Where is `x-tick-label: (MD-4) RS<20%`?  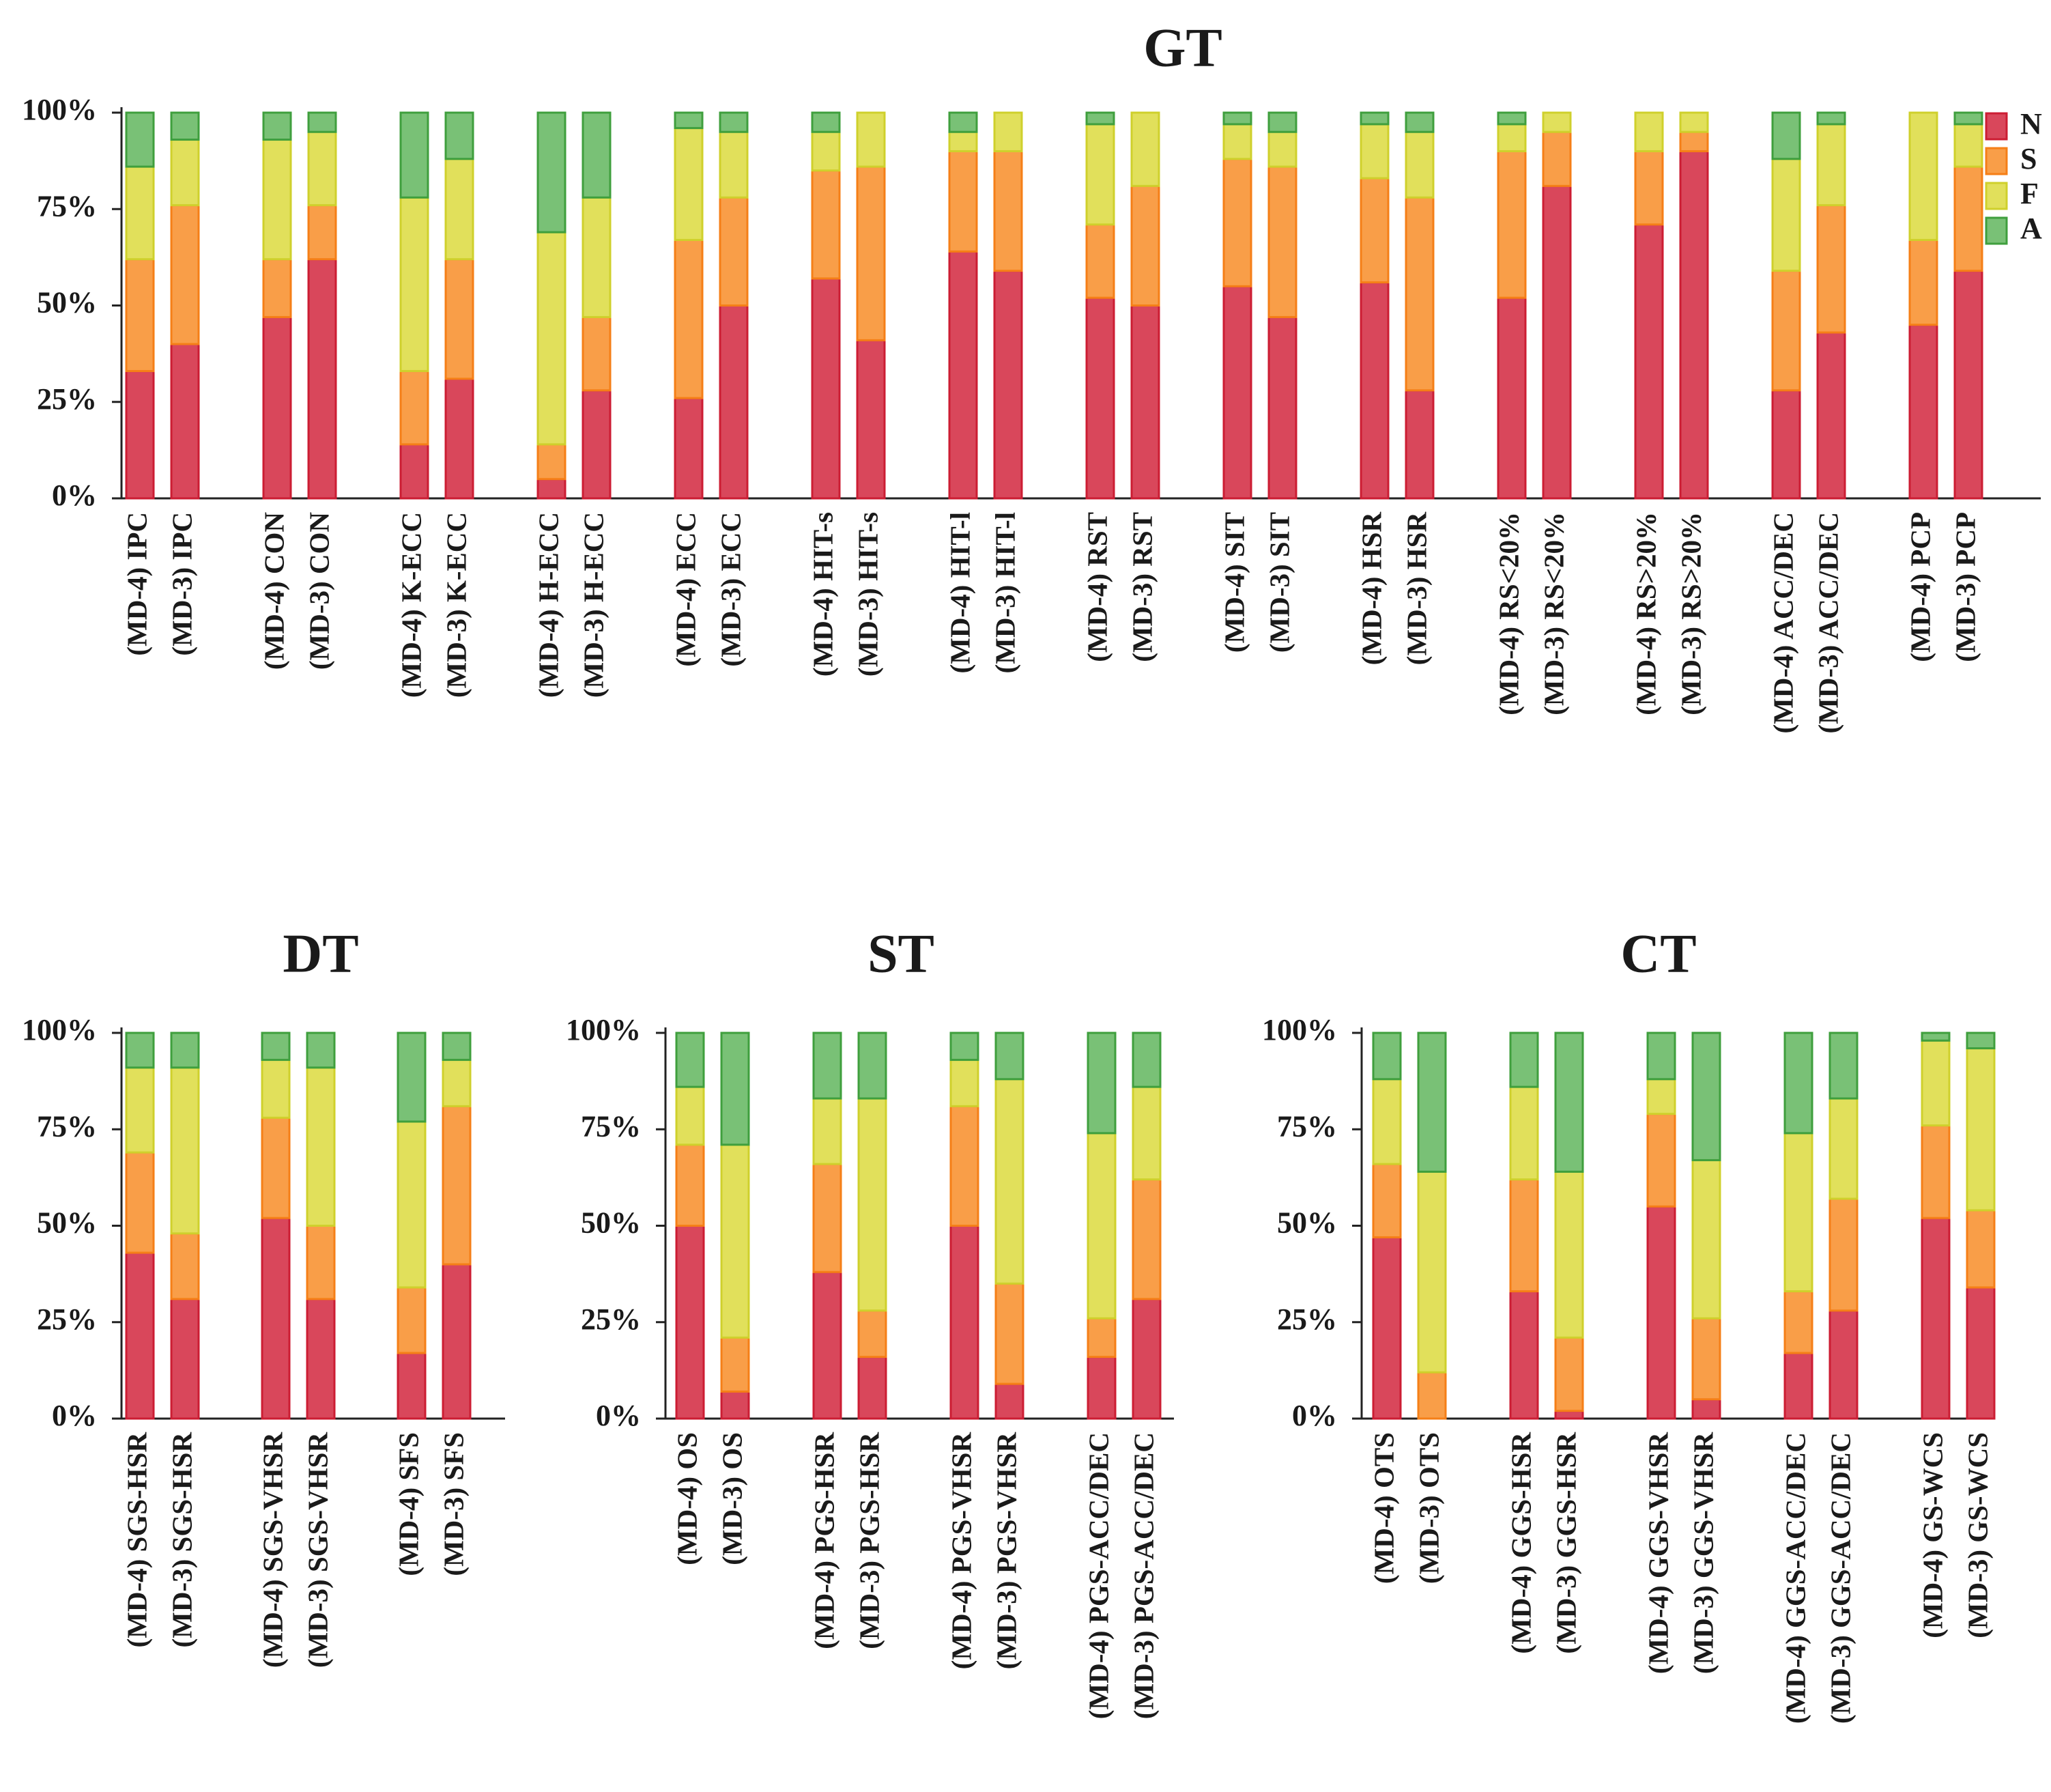
x-tick-label: (MD-4) RS<20% is located at coordinates (1508, 613).